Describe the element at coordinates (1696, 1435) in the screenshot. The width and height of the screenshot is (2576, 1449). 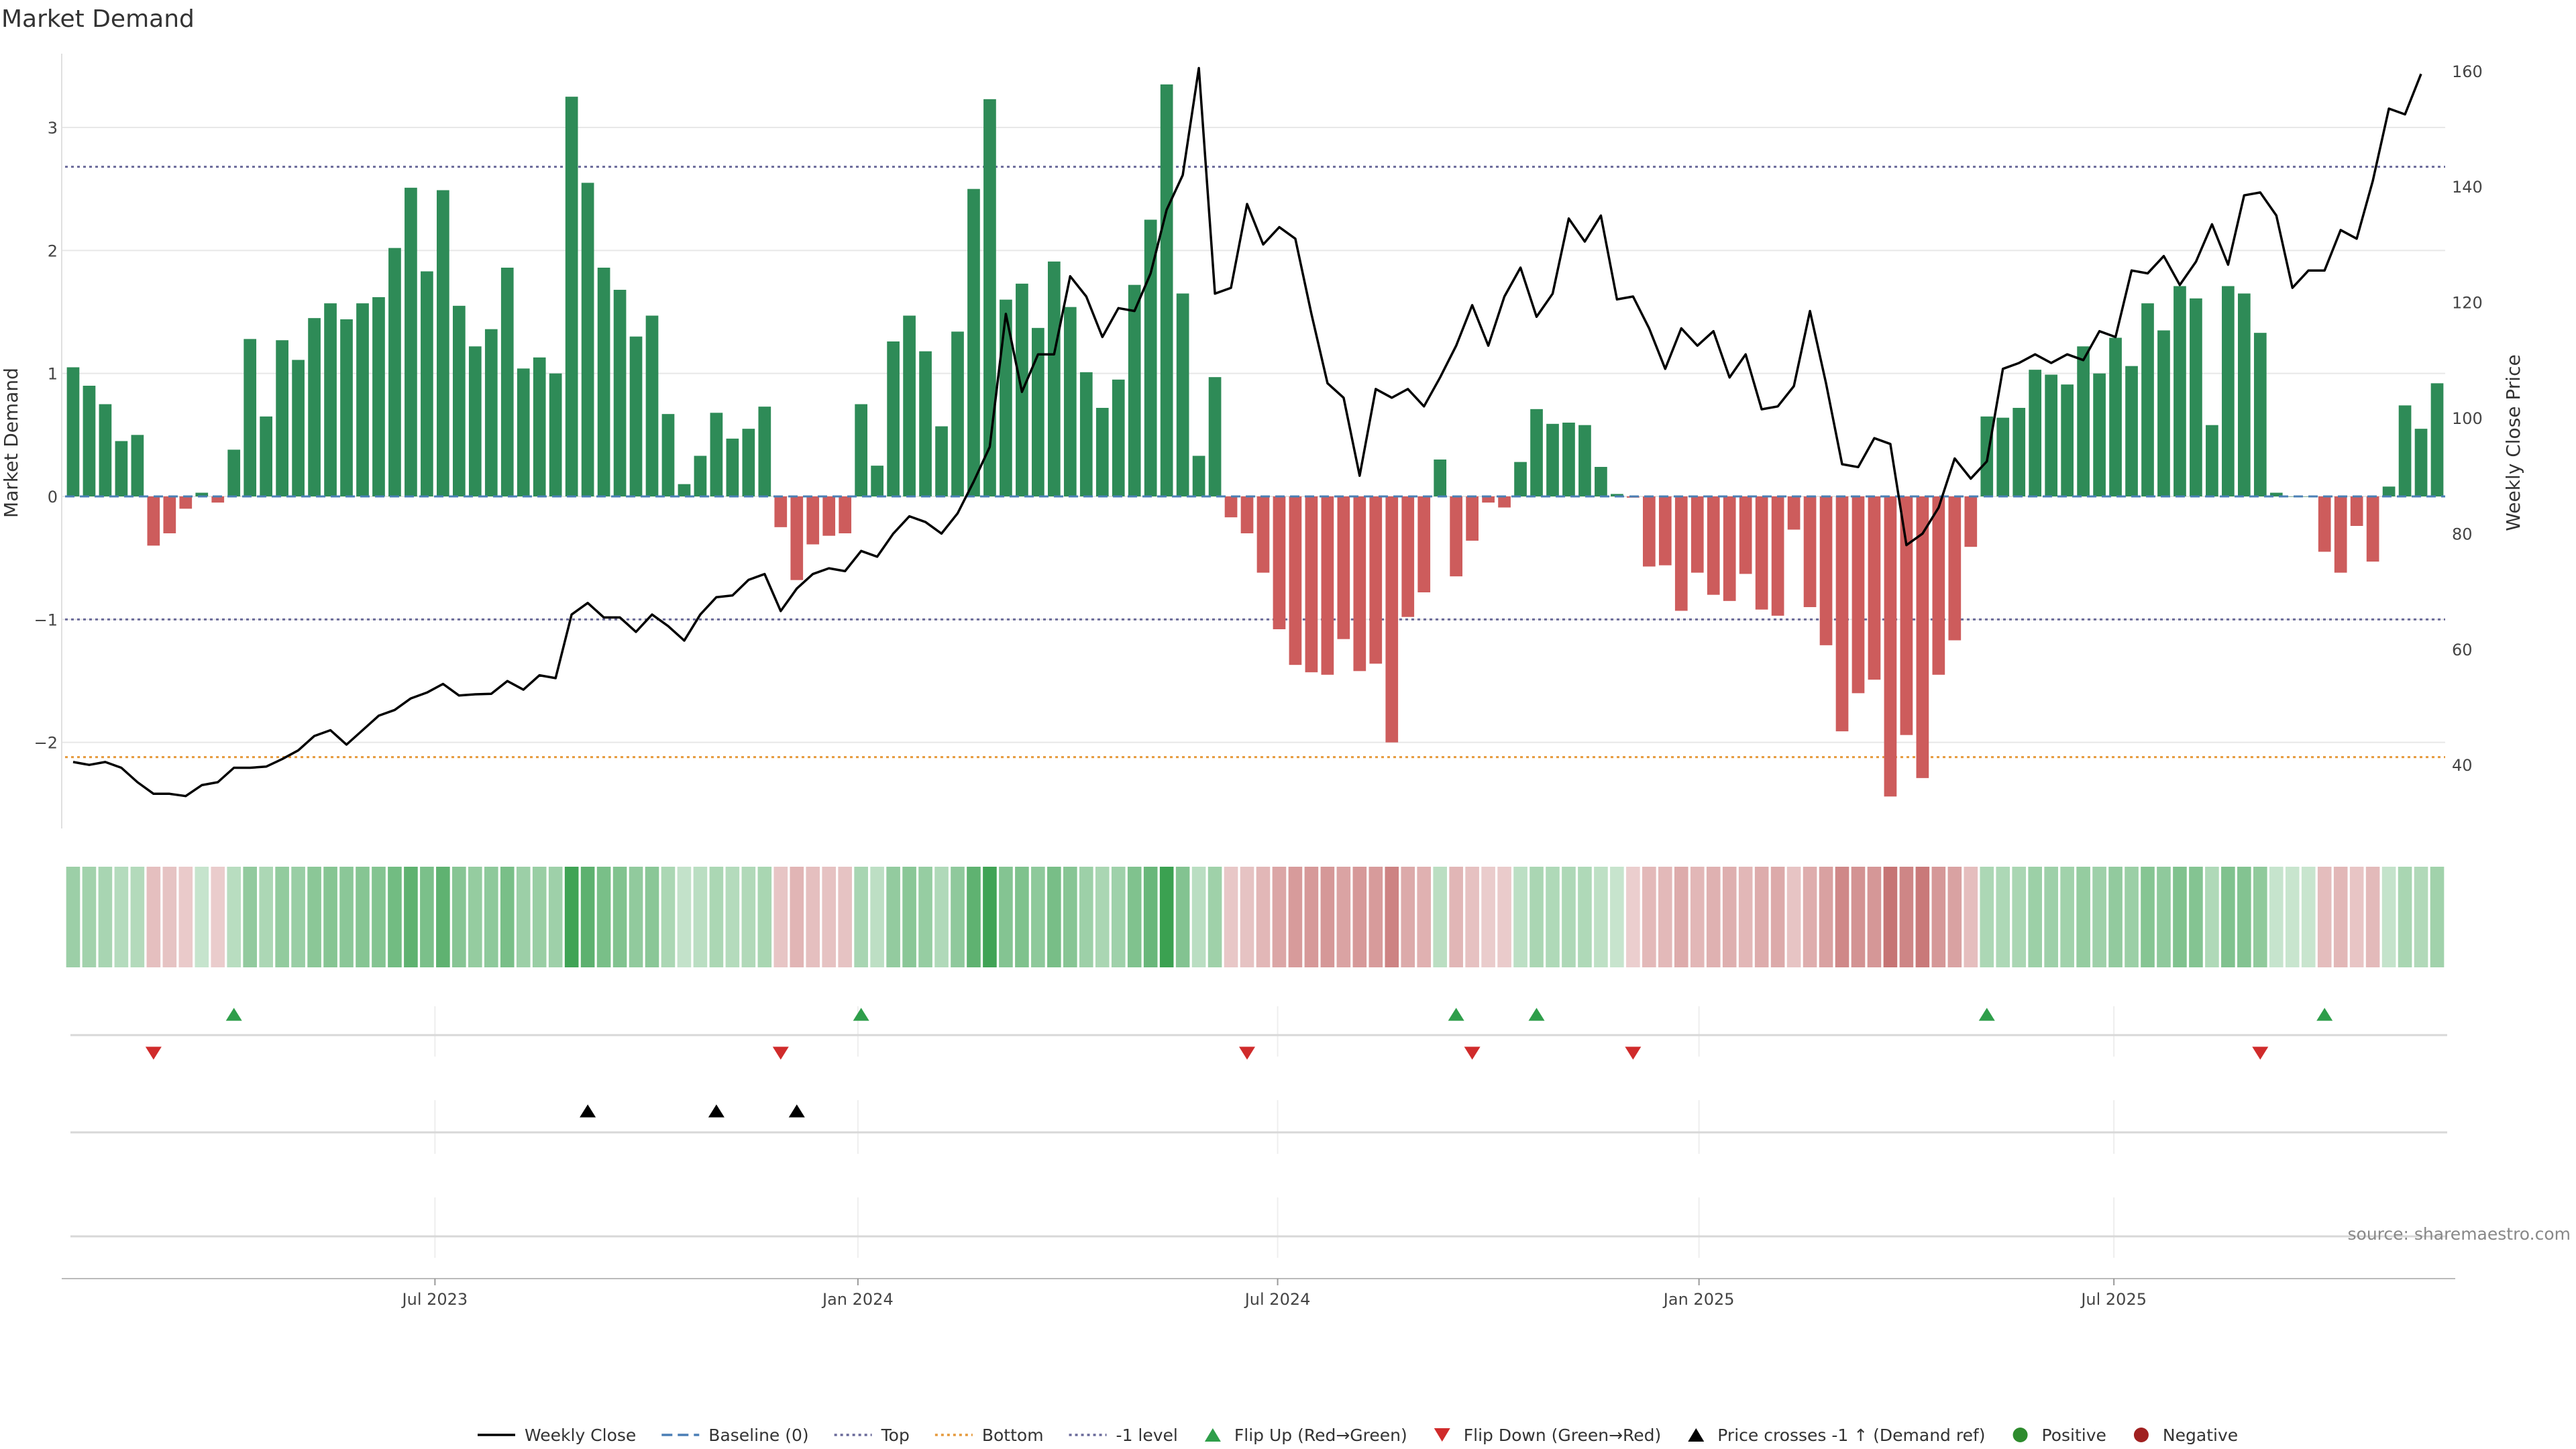
I see `legend-swatch-price-cross` at that location.